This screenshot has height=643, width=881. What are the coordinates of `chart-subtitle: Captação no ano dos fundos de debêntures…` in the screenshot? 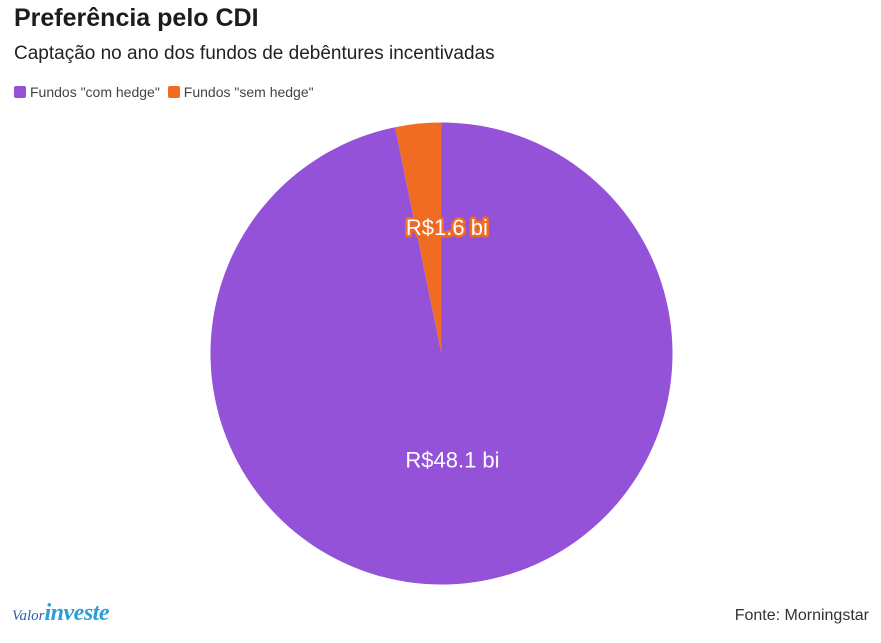 It's located at (254, 53).